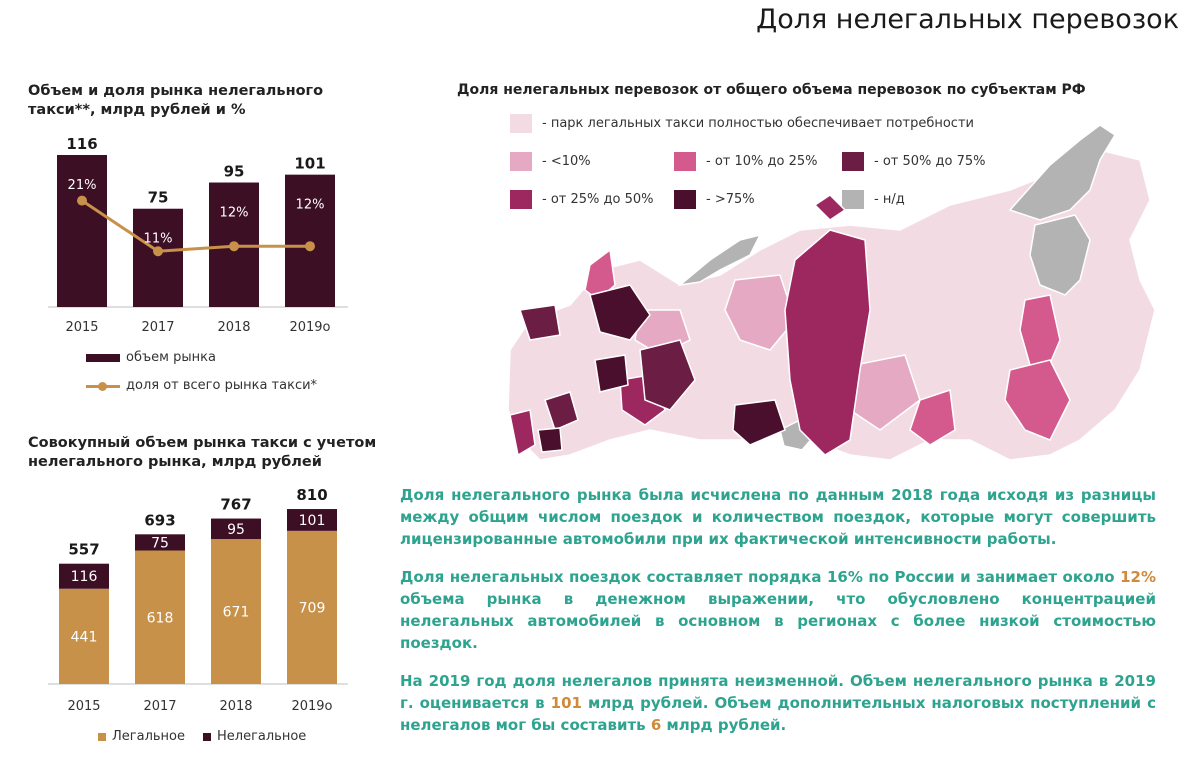 Image resolution: width=1185 pixels, height=769 pixels. I want to click on chart1-bar-value-label: 116, so click(81, 144).